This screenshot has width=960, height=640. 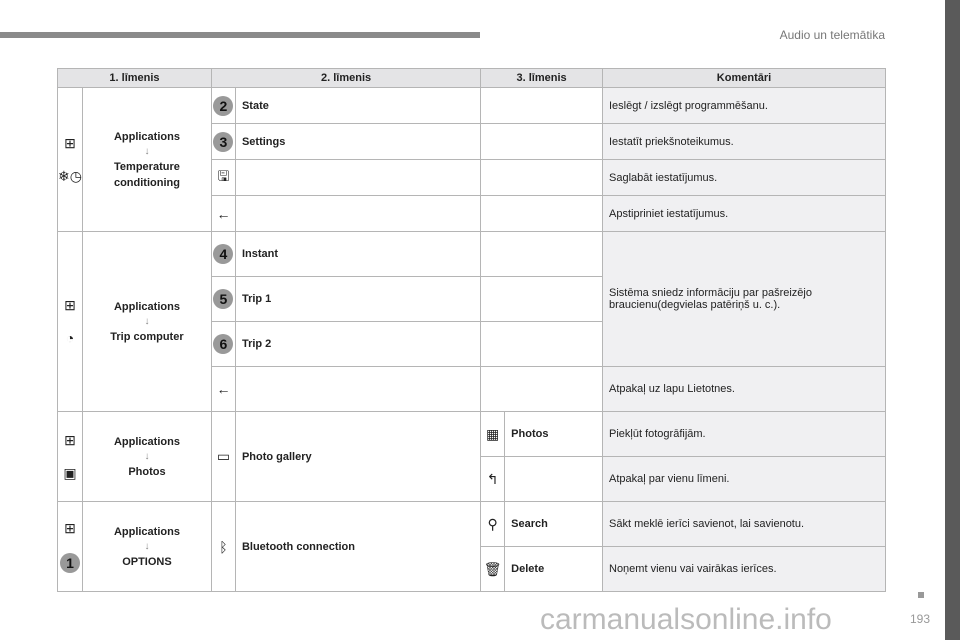 I want to click on number-badge: 3, so click(x=223, y=141).